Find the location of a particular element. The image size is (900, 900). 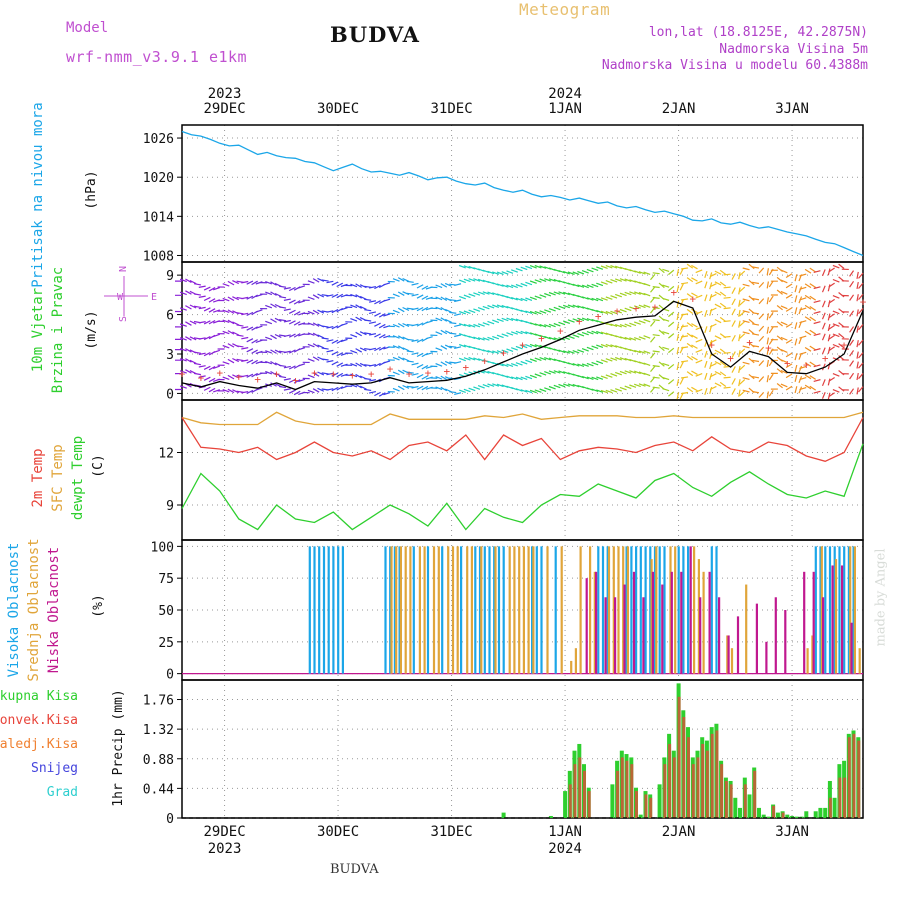

ytick-label: 3 is located at coordinates (170, 355).